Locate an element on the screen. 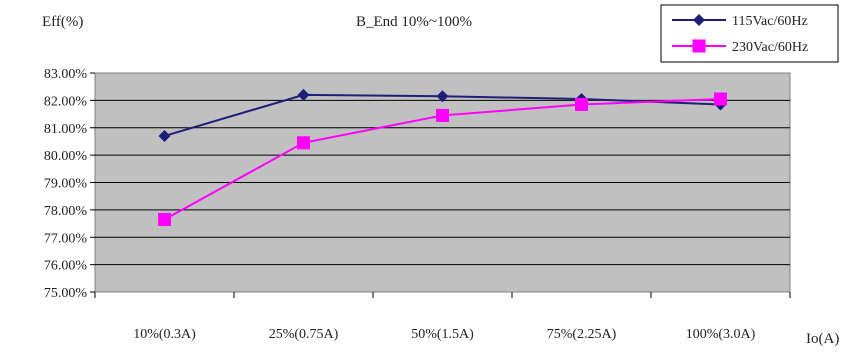 The width and height of the screenshot is (843, 358). y-tick-label: 79.00% is located at coordinates (66, 184).